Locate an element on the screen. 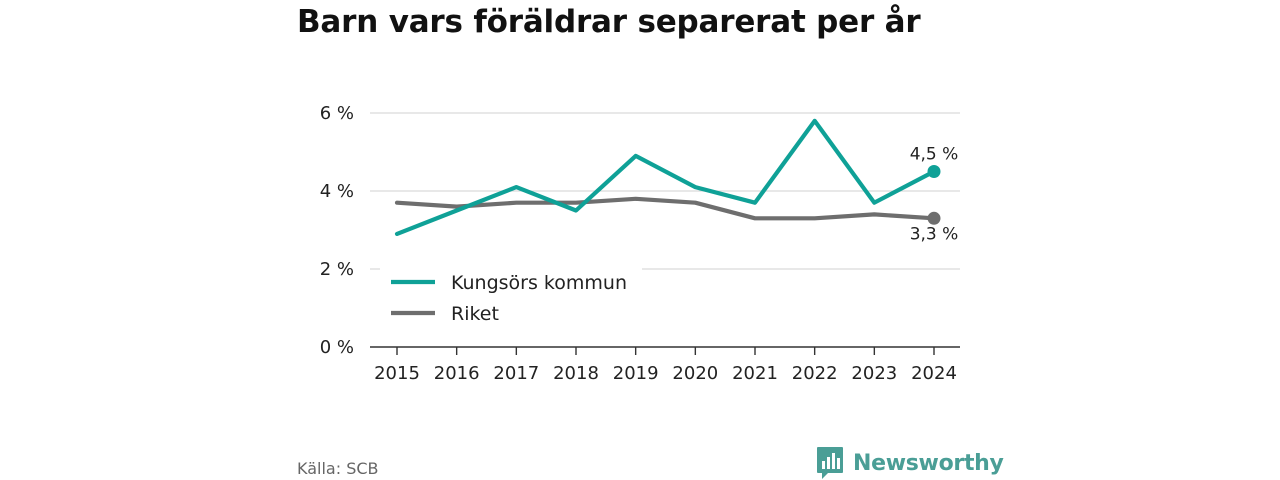 Image resolution: width=1280 pixels, height=480 pixels. end-labels: 4,5 % 3,3 % is located at coordinates (934, 195).